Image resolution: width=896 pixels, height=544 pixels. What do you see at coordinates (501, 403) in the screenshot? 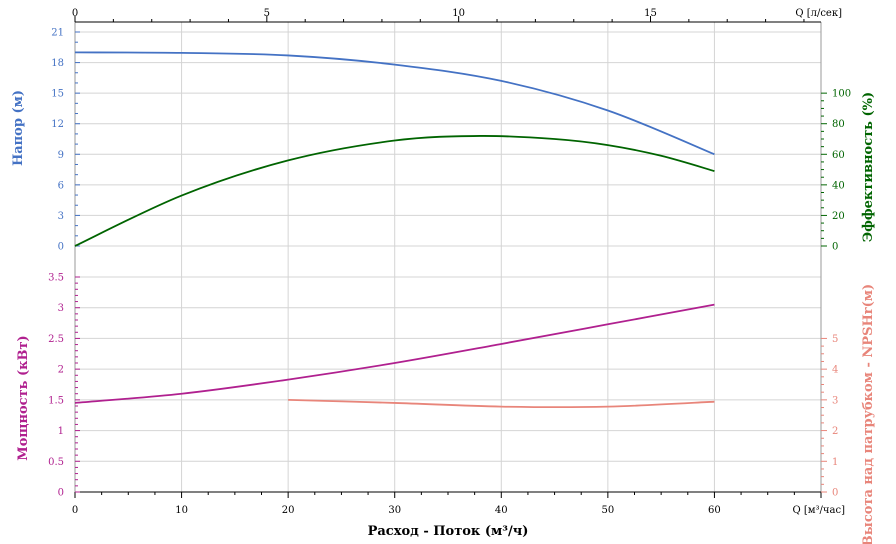
I see `npsh-curve` at bounding box center [501, 403].